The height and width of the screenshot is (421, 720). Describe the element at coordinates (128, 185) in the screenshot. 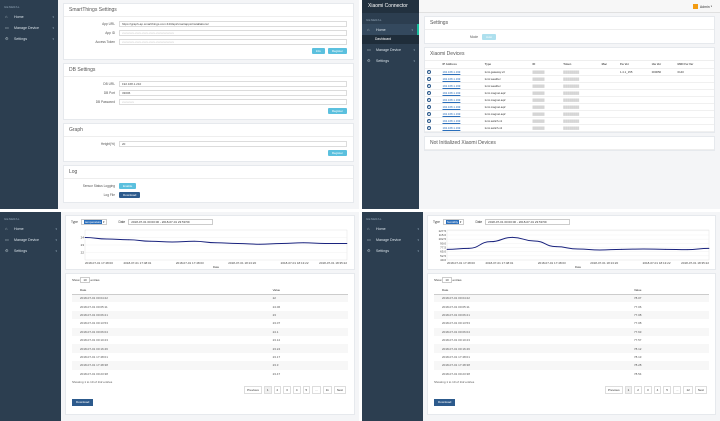

I see `sensor-logging-enable-button: Enable` at that location.